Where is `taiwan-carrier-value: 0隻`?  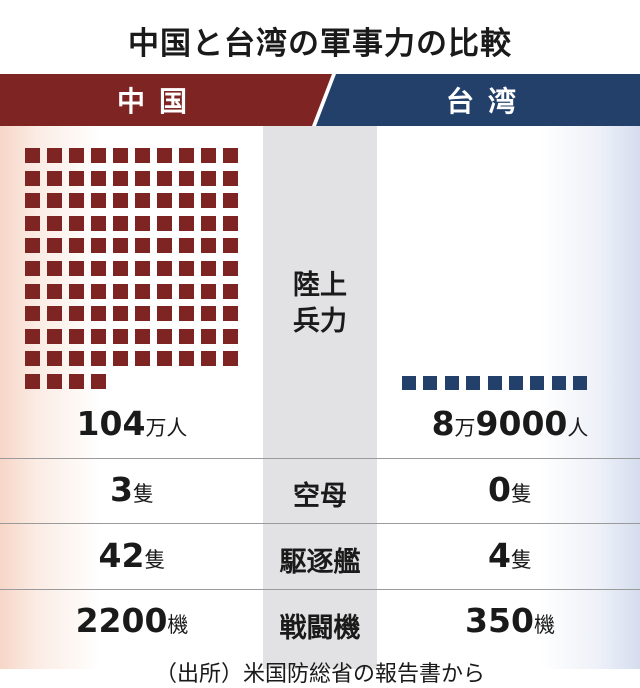 taiwan-carrier-value: 0隻 is located at coordinates (510, 489).